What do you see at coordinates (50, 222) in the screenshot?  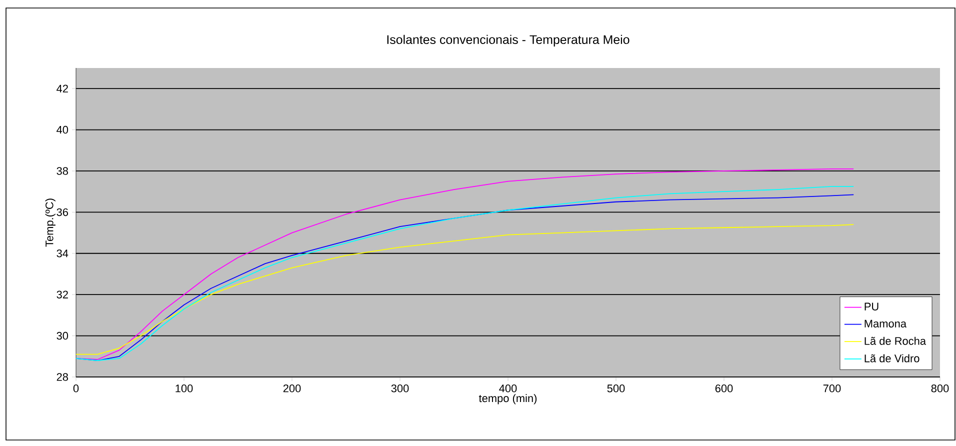 I see `y-axis-title: Temp.(ºC)` at bounding box center [50, 222].